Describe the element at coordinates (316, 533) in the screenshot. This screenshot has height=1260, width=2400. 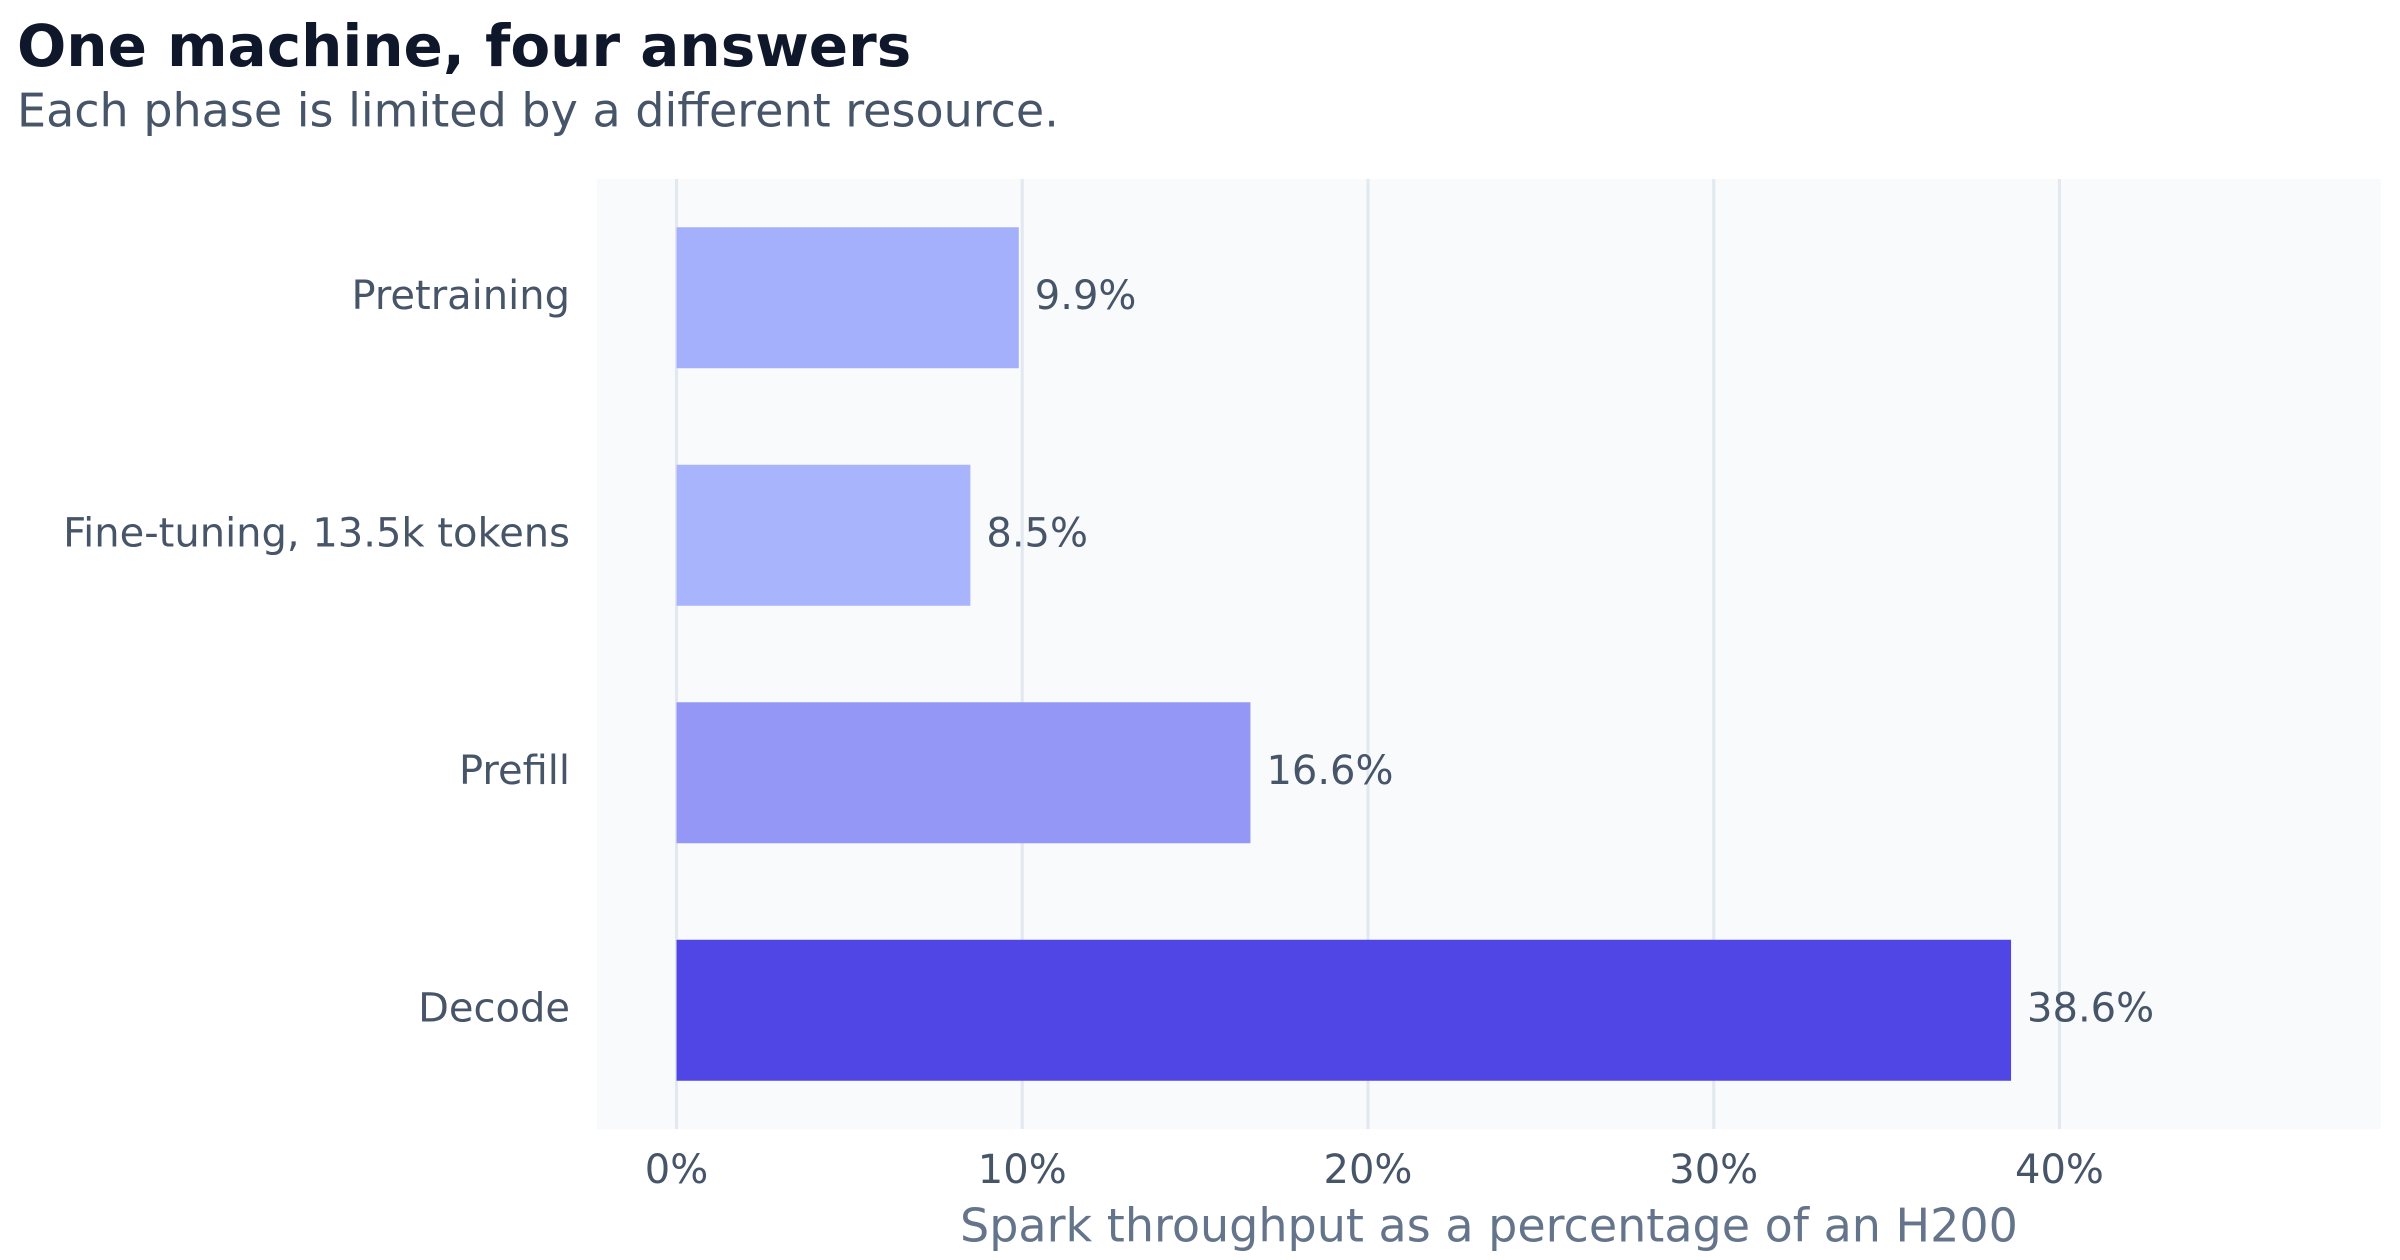
I see `y-tick-label: Fine-tuning, 13.5k tokens` at that location.